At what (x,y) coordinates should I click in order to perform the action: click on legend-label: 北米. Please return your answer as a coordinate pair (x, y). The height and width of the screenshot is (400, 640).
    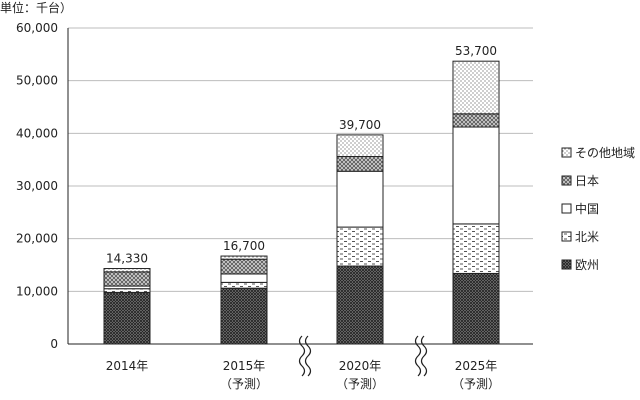
    Looking at the image, I should click on (587, 237).